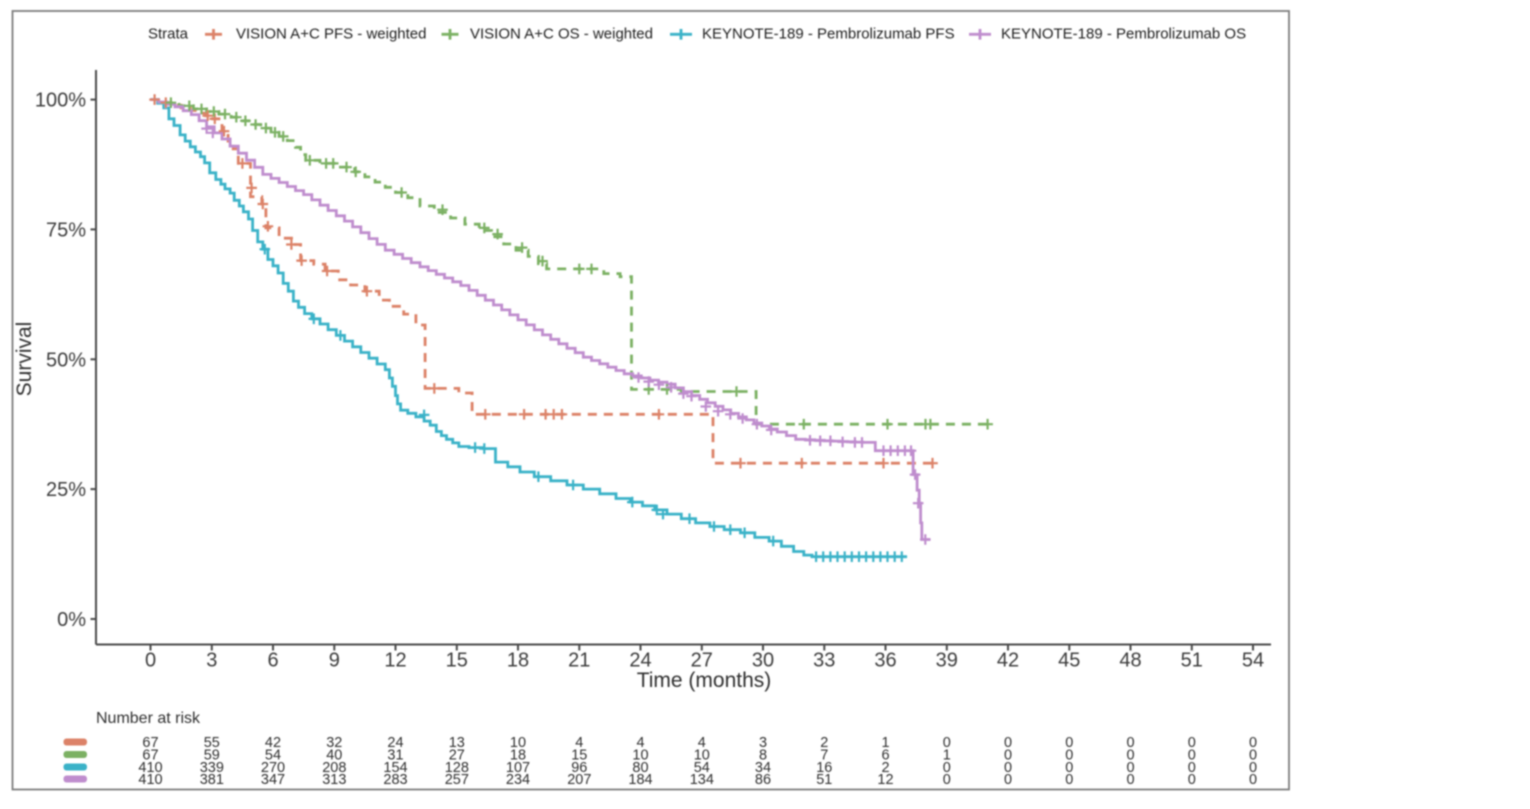 The width and height of the screenshot is (1530, 809). Describe the element at coordinates (395, 768) in the screenshot. I see `svg-text: 154` at that location.